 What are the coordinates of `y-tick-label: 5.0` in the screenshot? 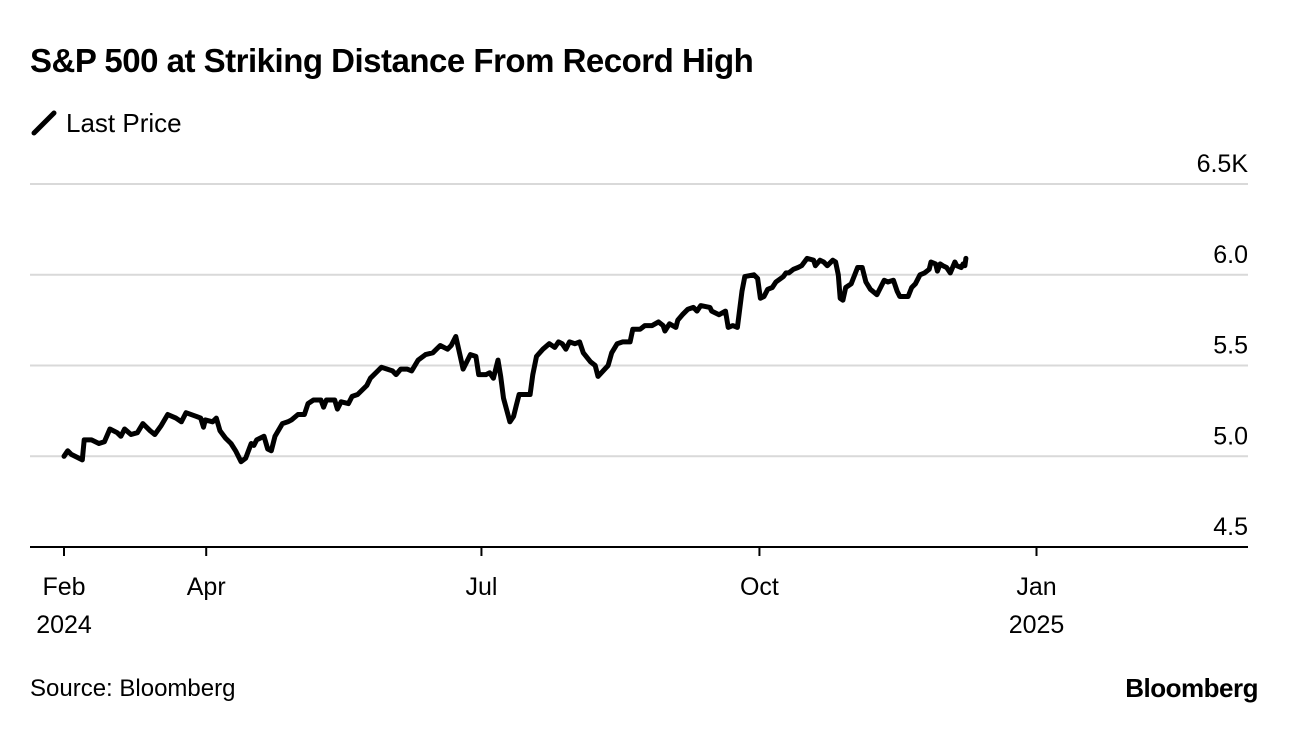 It's located at (1230, 436).